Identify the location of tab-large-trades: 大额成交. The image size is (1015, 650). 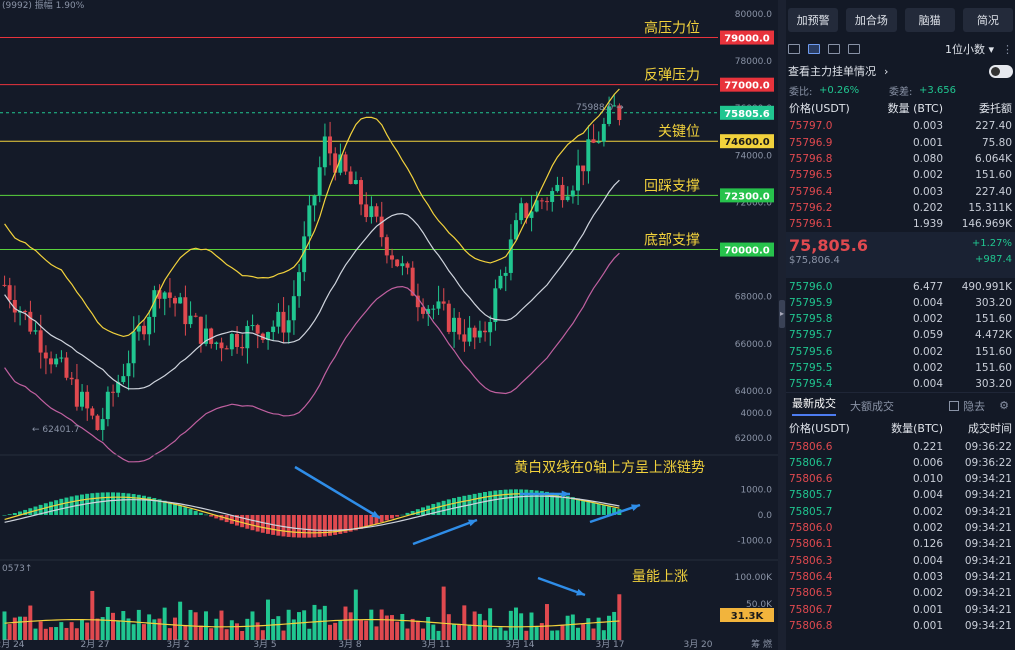
(872, 406).